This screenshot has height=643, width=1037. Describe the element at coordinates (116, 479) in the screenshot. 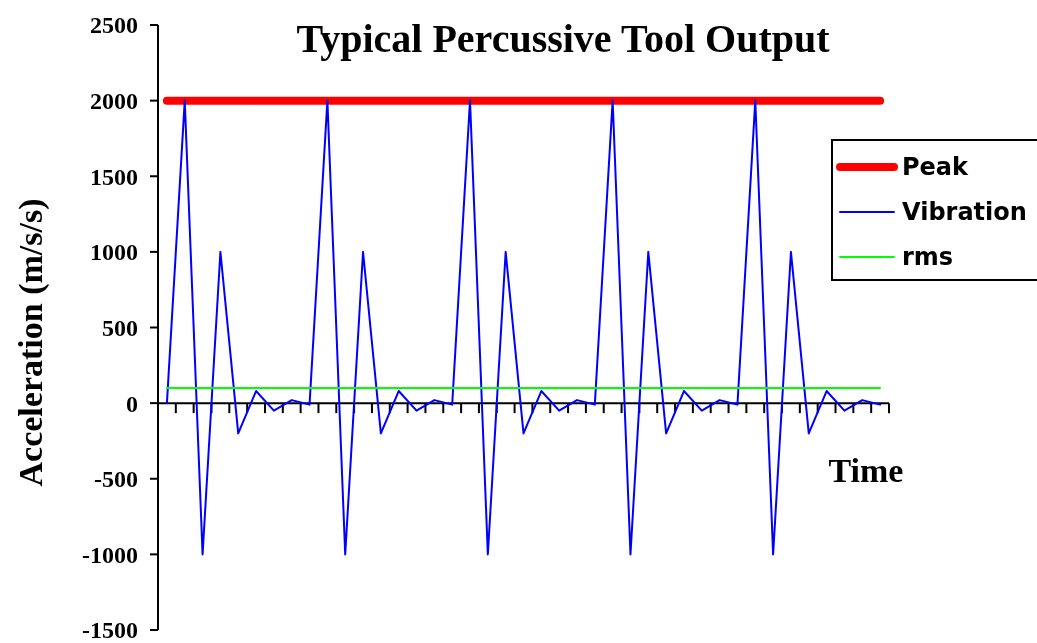

I see `y-tick-label: -500` at that location.